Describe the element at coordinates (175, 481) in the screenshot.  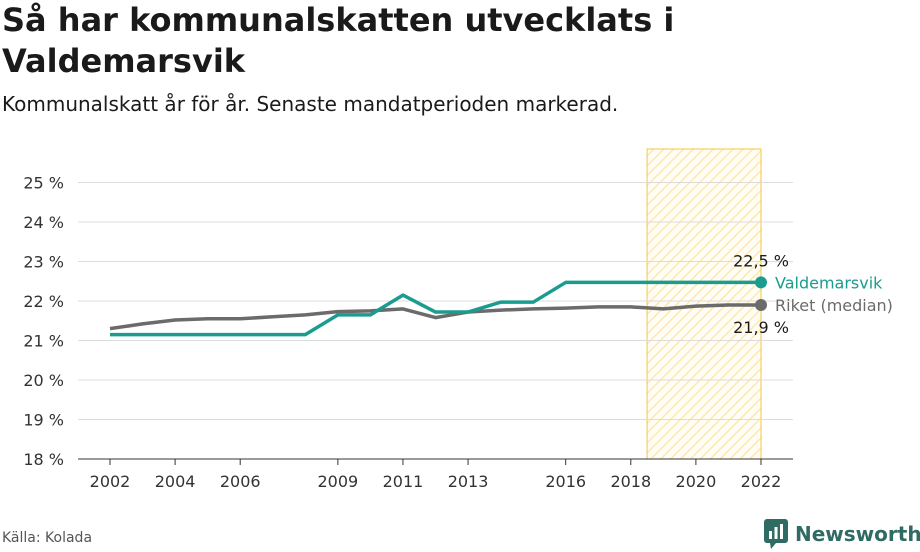
I see `x-tick-label: 2004` at that location.